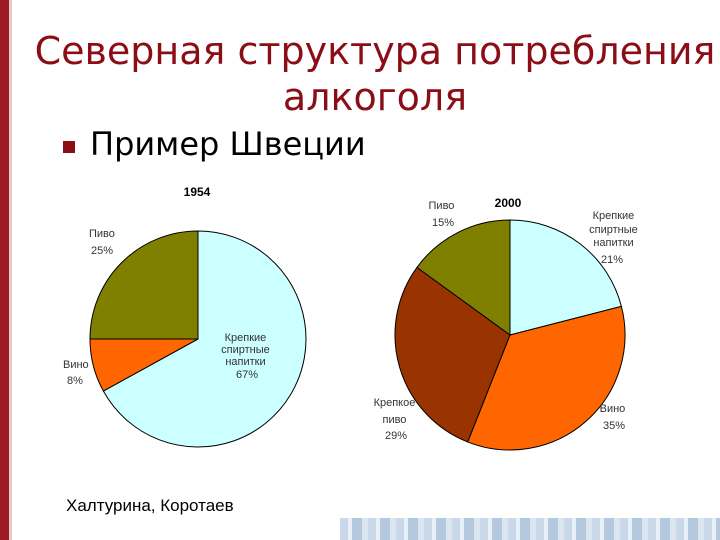 The width and height of the screenshot is (720, 540). Describe the element at coordinates (565, 277) in the screenshot. I see `pie-2000-slice-strong-spirits` at that location.